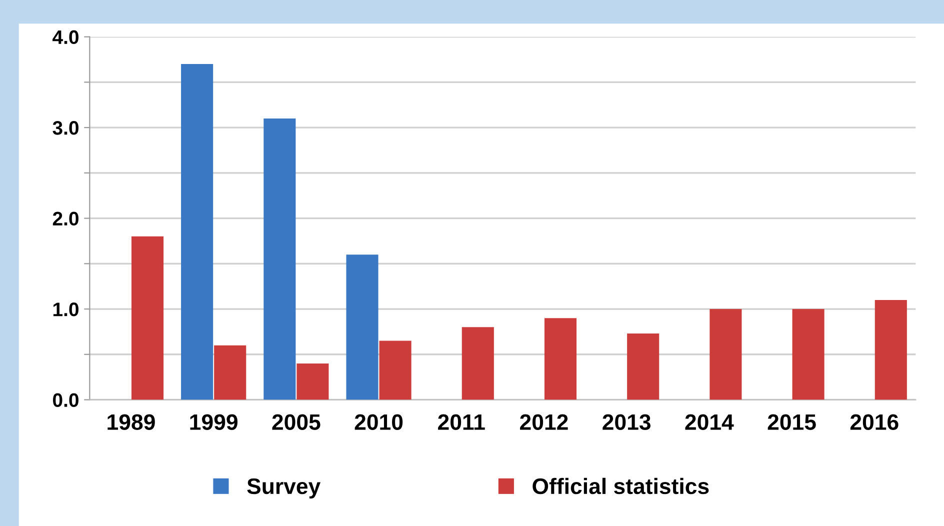  What do you see at coordinates (65, 400) in the screenshot?
I see `y-tick-label: 0.0` at bounding box center [65, 400].